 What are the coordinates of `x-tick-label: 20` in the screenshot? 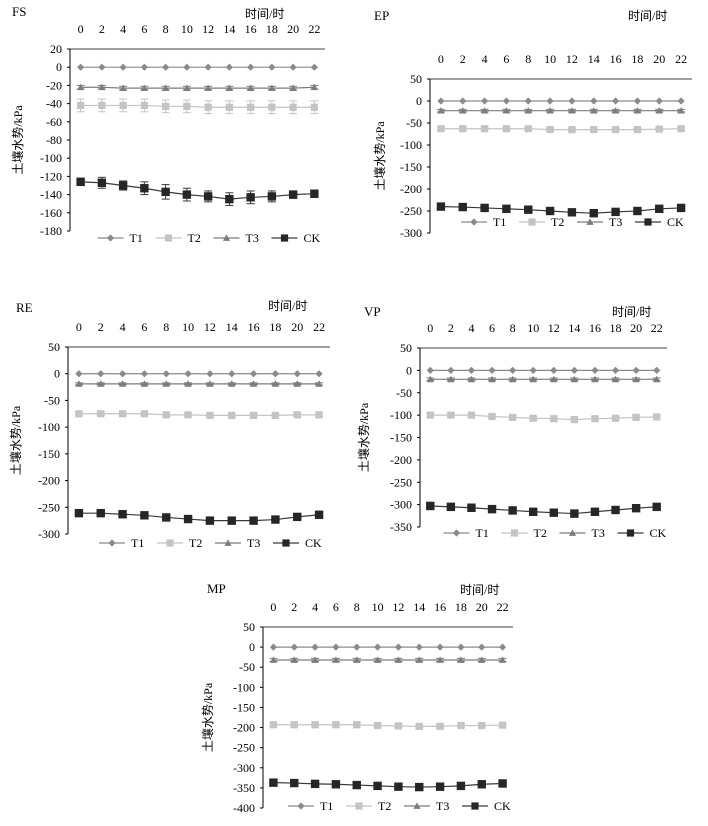 It's located at (297, 327).